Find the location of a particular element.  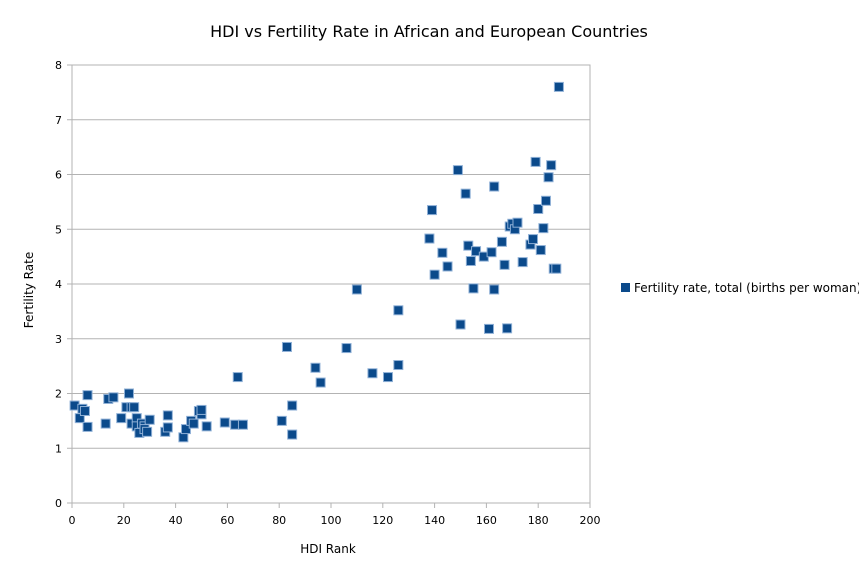

y-tick-label: 0 is located at coordinates (58, 503).